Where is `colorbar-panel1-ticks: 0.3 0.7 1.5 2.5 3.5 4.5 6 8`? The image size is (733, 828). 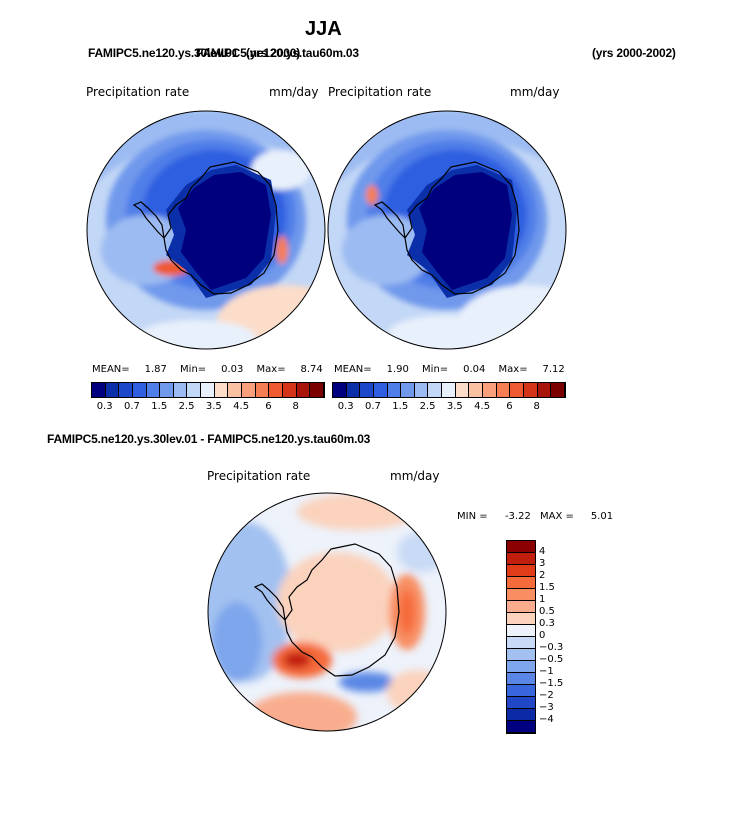
colorbar-panel1-ticks: 0.3 0.7 1.5 2.5 3.5 4.5 6 8 is located at coordinates (207, 405).